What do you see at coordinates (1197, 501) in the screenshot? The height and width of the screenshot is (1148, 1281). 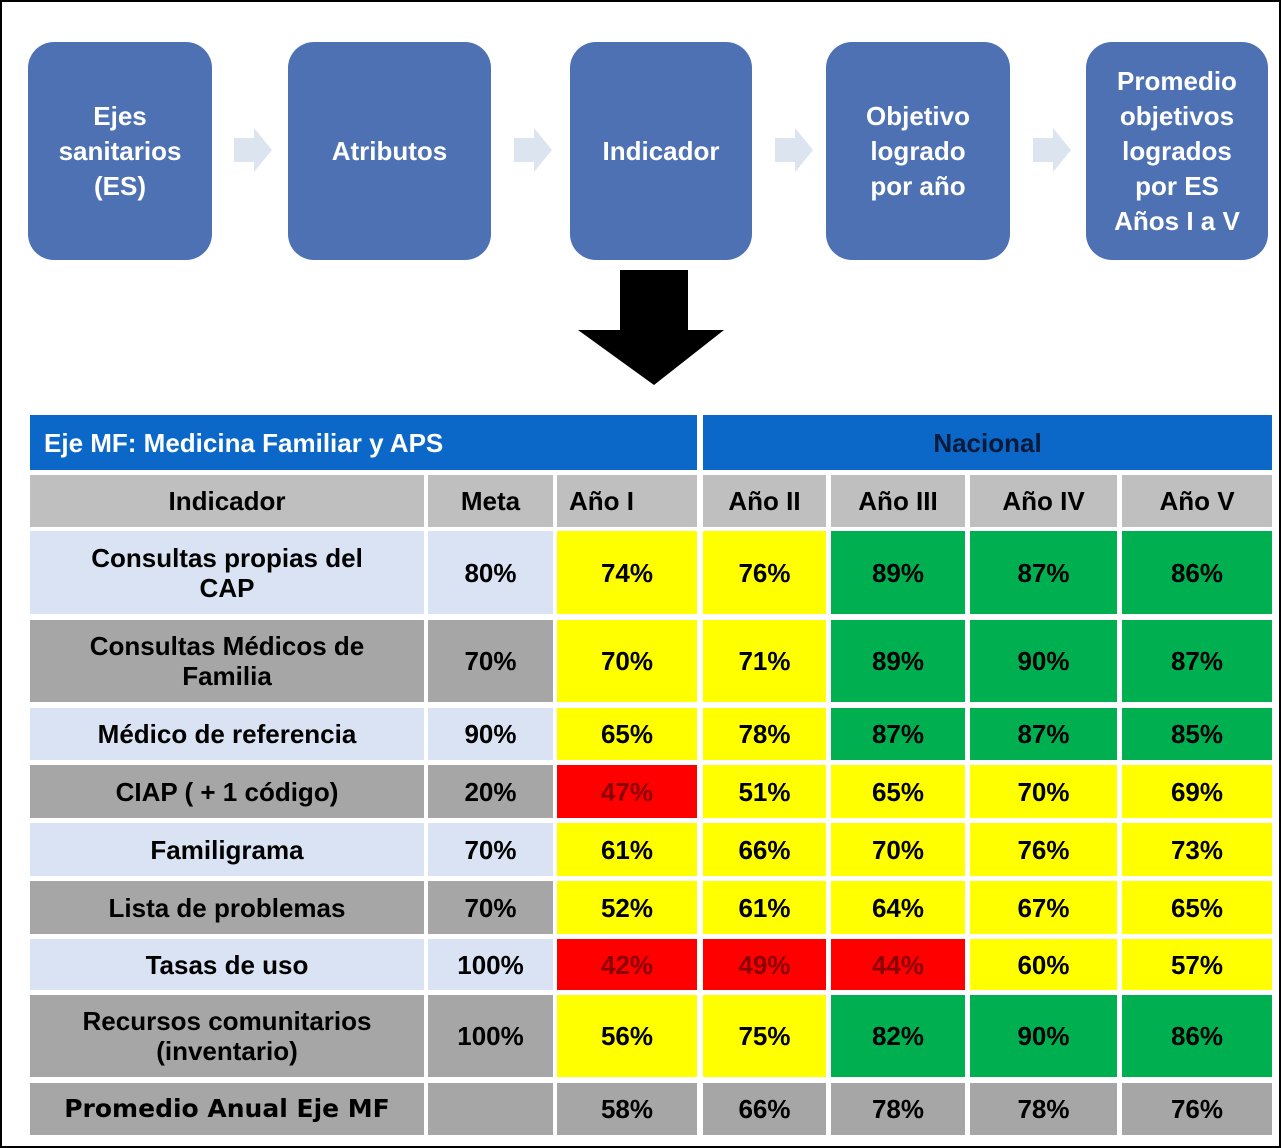 I see `text-line: Año V` at bounding box center [1197, 501].